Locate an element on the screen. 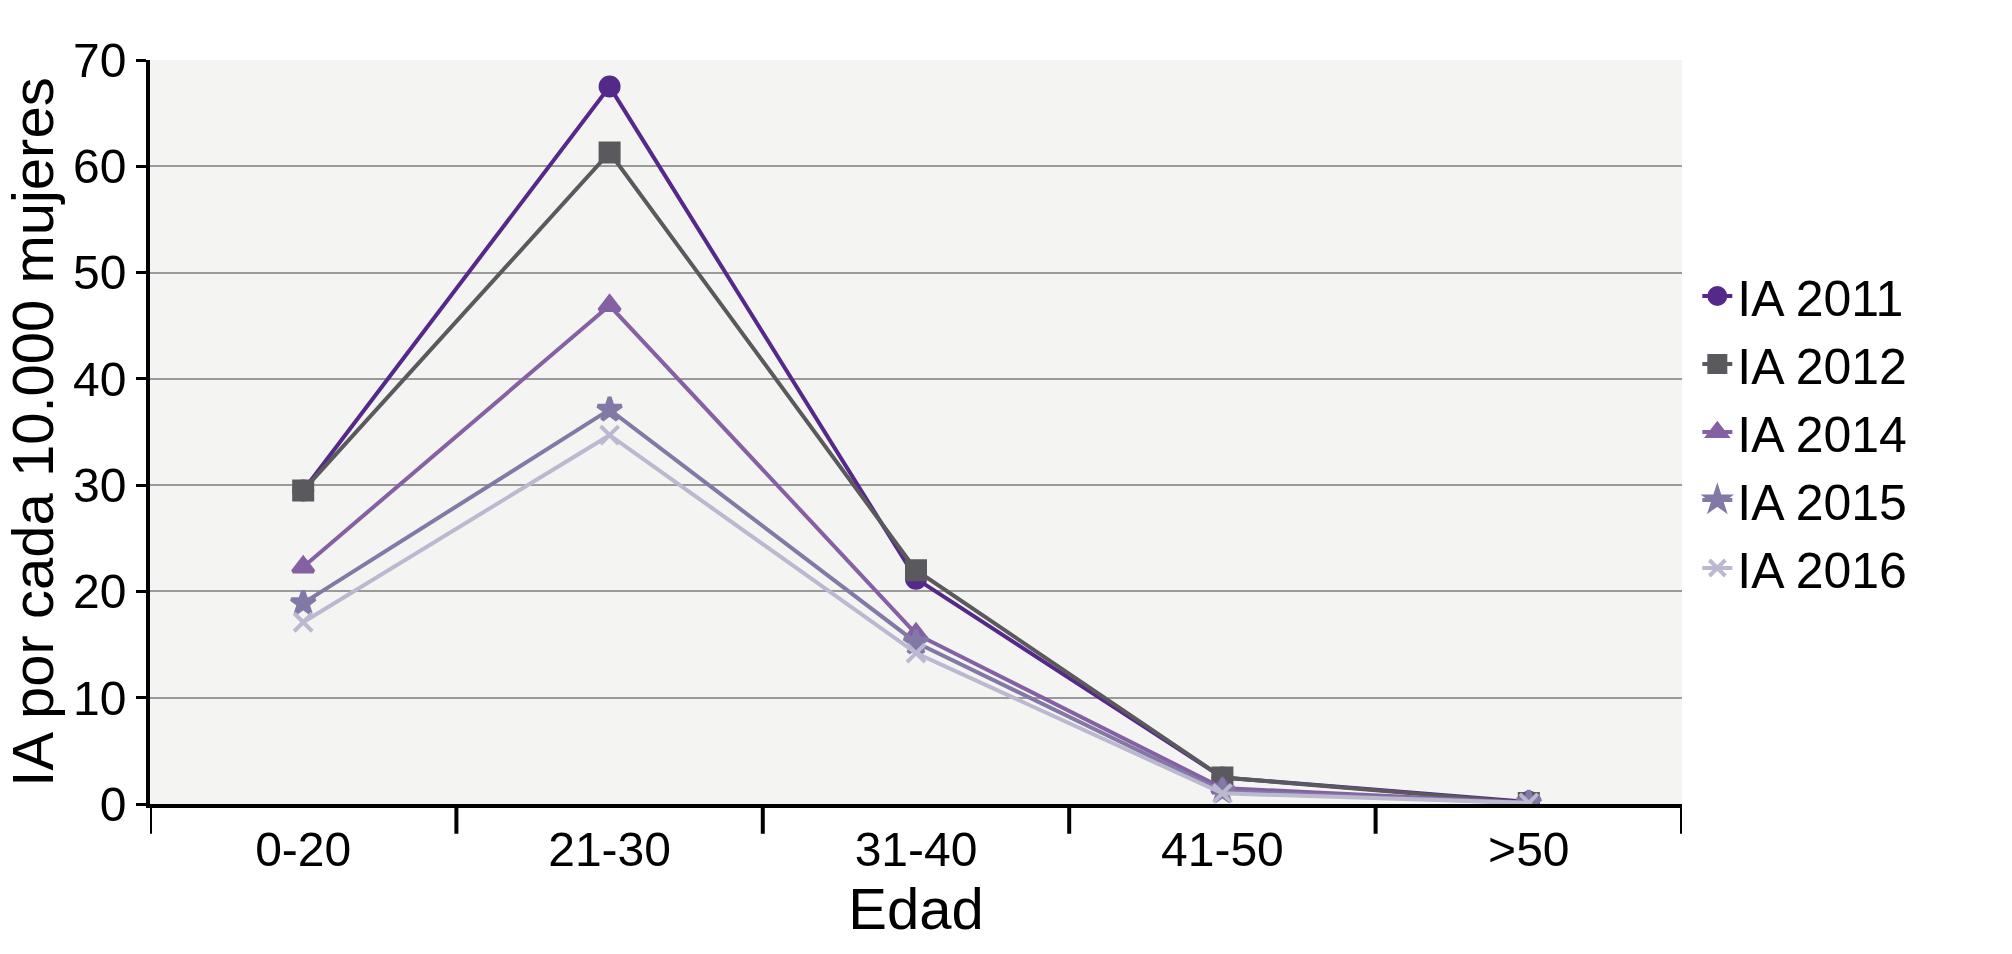 This screenshot has width=2012, height=954. legend-label: IA 2011 is located at coordinates (1820, 298).